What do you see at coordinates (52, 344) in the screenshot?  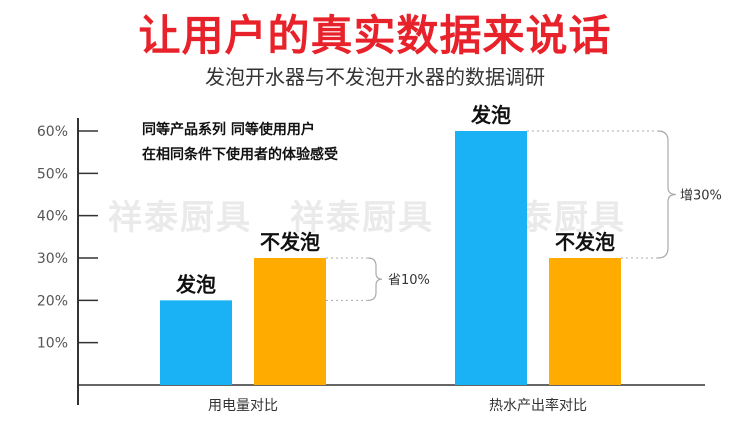 I see `y-tick-label: 10%` at bounding box center [52, 344].